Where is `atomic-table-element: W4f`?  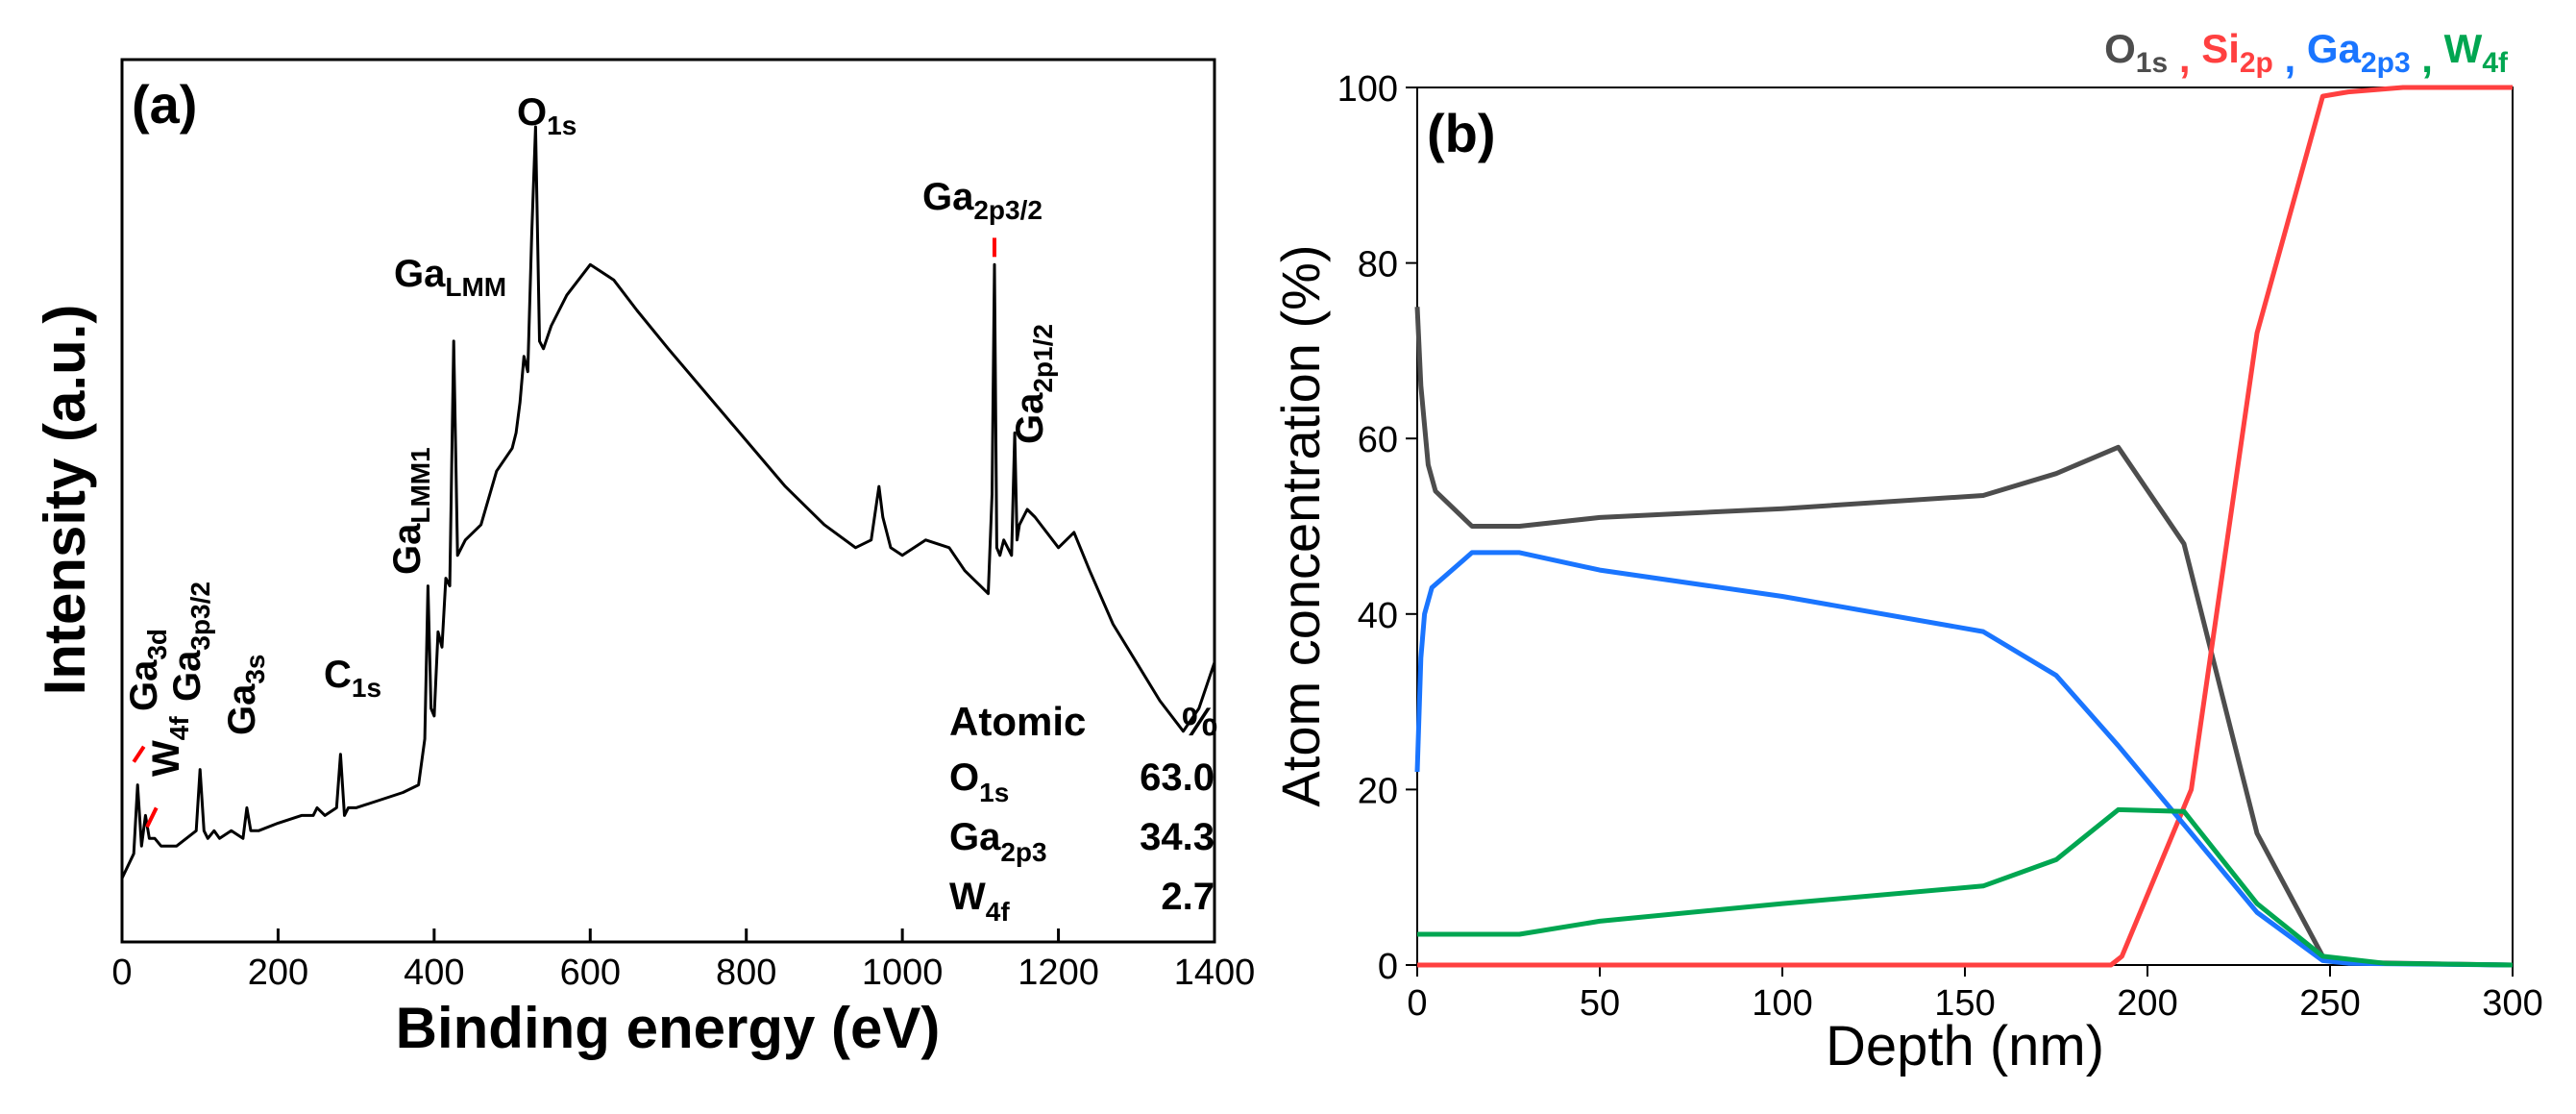
atomic-table-element: W4f is located at coordinates (979, 902).